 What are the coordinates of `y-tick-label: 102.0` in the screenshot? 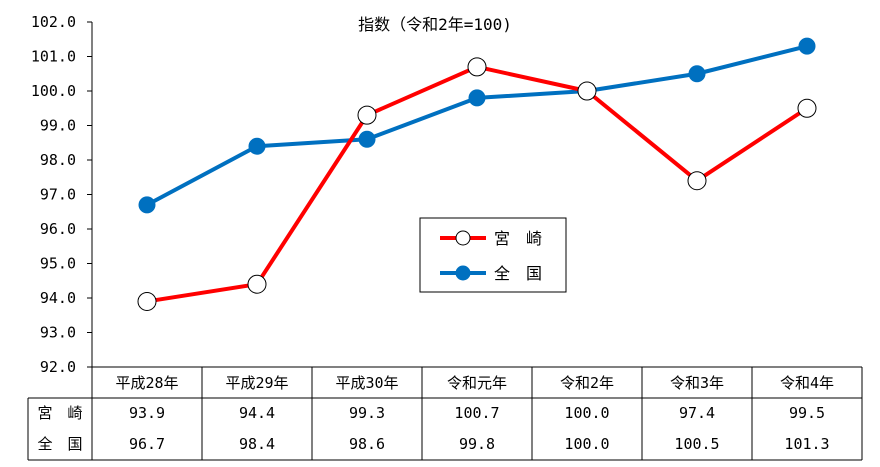 It's located at (53, 22).